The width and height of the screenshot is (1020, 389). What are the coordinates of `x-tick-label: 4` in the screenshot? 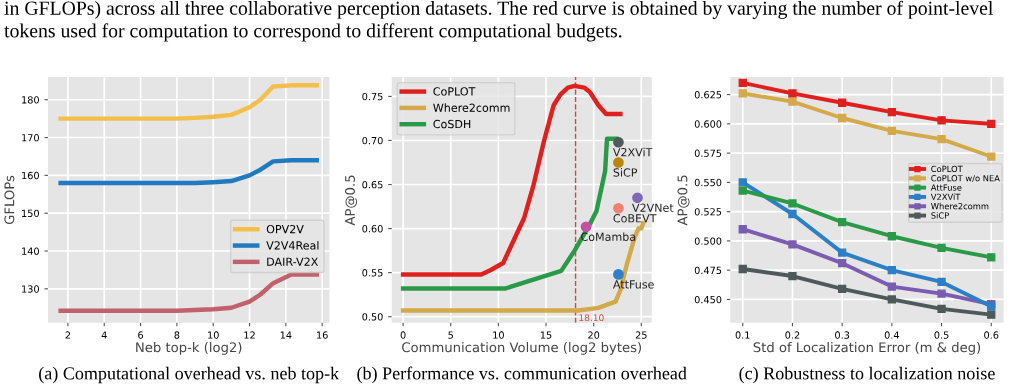 It's located at (104, 335).